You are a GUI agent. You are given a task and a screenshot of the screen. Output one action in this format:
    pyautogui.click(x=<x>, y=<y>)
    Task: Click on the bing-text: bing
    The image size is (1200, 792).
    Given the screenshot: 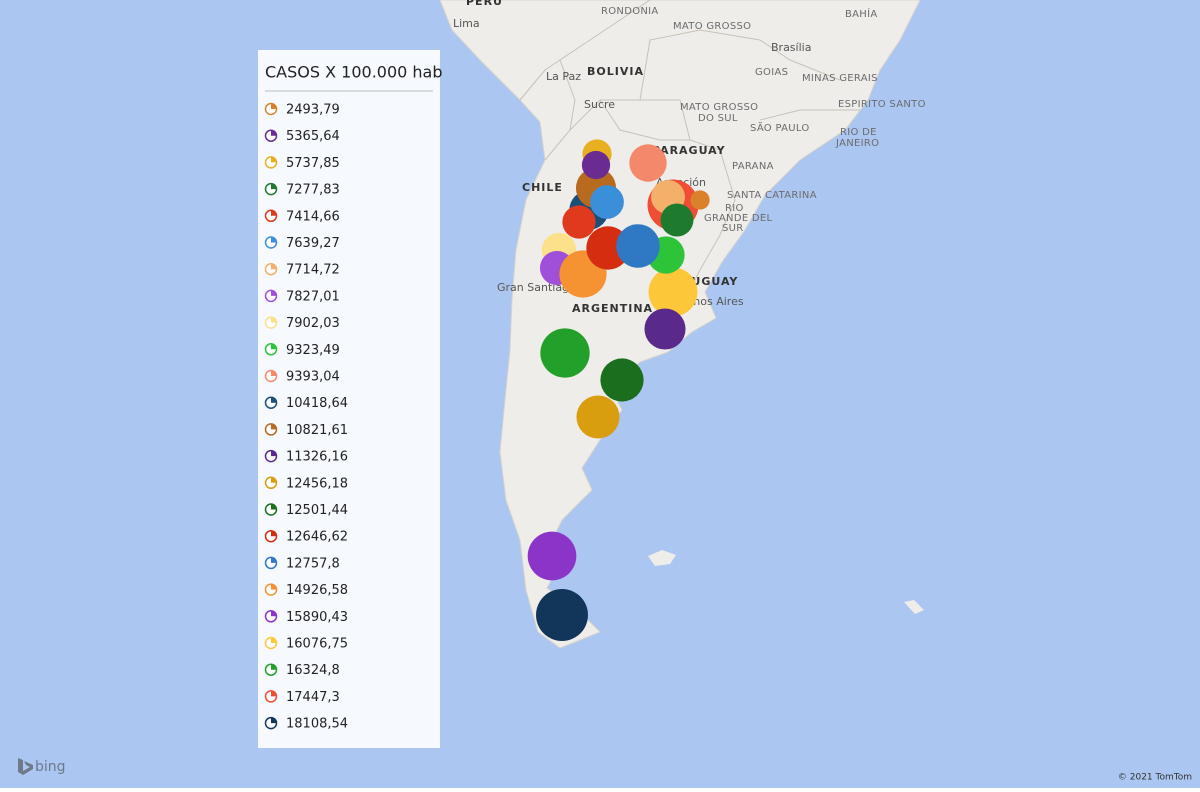 What is the action you would take?
    pyautogui.click(x=50, y=767)
    